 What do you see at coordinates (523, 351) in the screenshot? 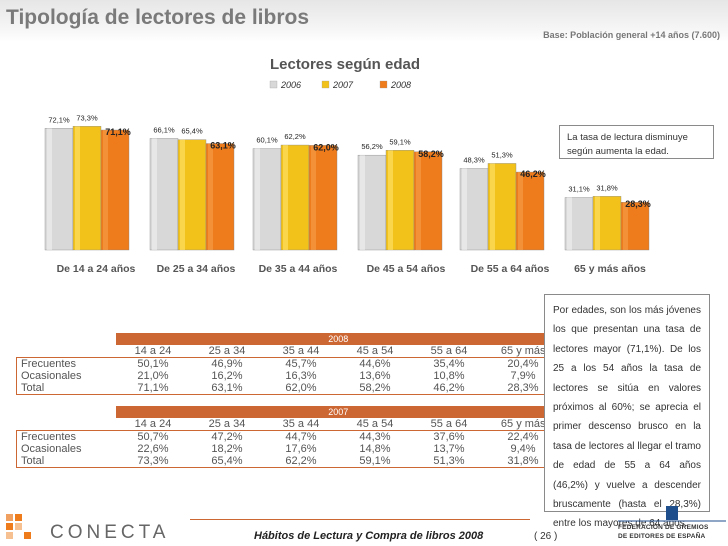
I see `col-header: 65 y más` at bounding box center [523, 351].